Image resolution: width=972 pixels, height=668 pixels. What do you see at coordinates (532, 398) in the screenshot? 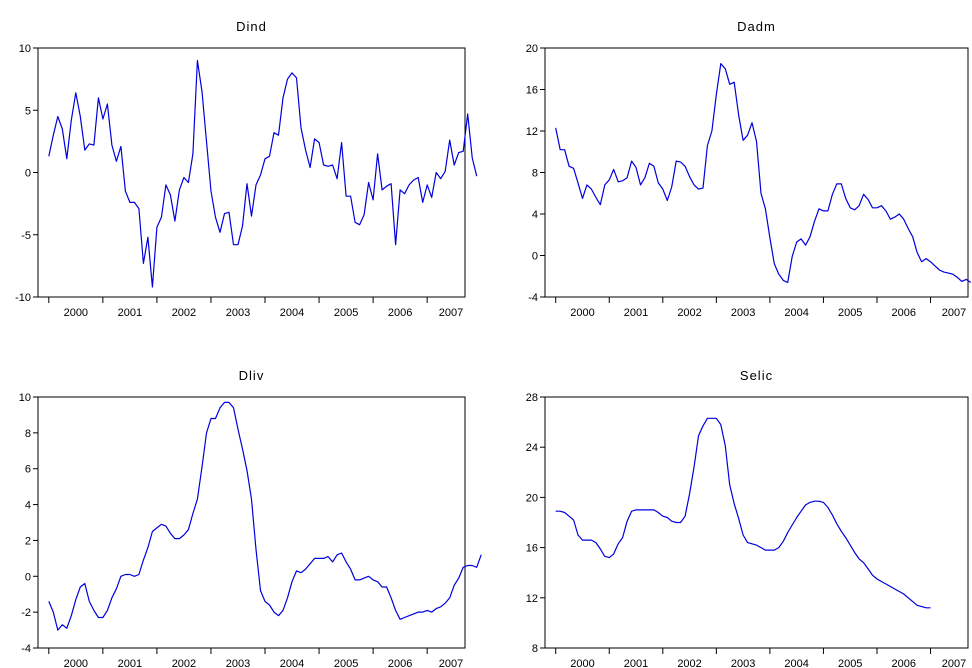
I see `y-tick-label: 28` at bounding box center [532, 398].